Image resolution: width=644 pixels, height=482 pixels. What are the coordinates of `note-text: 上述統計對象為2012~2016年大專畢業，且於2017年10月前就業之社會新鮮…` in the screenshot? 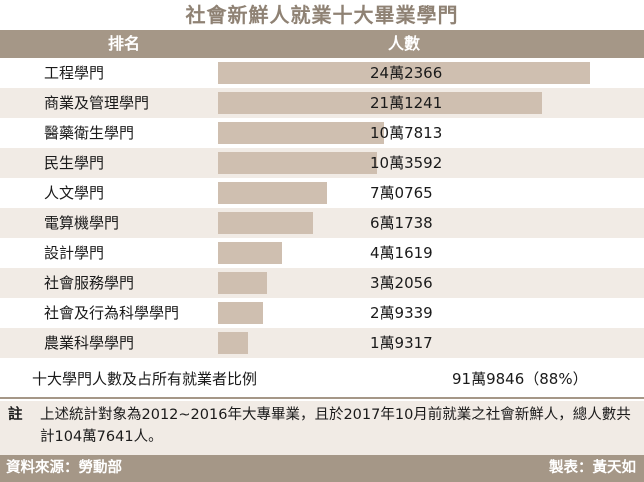 It's located at (335, 426).